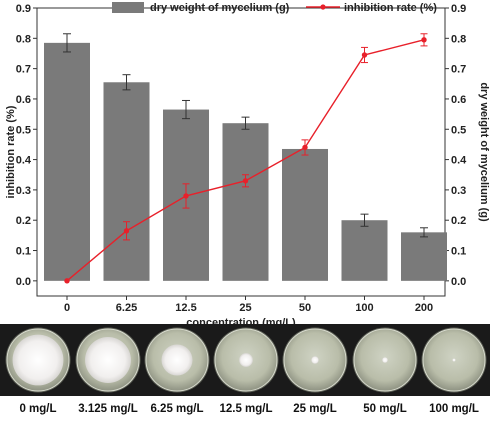 The image size is (490, 425). Describe the element at coordinates (23, 100) in the screenshot. I see `y-tick-label-left: 0.6` at that location.